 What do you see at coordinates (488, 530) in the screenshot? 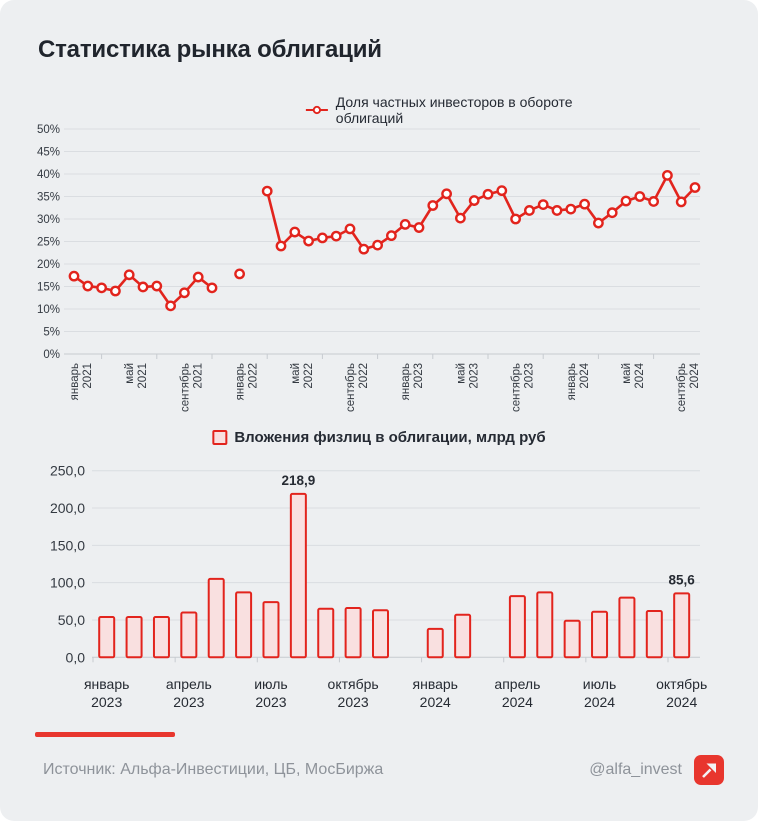
I see `bar-annotations: 218,9 85,6` at bounding box center [488, 530].